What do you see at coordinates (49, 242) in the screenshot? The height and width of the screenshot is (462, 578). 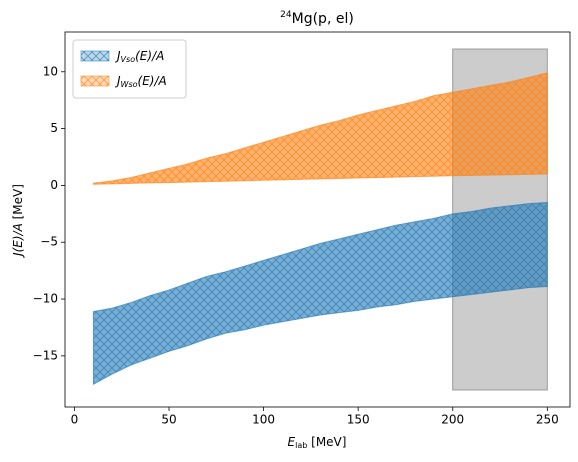 I see `y-tick-label: −5` at bounding box center [49, 242].